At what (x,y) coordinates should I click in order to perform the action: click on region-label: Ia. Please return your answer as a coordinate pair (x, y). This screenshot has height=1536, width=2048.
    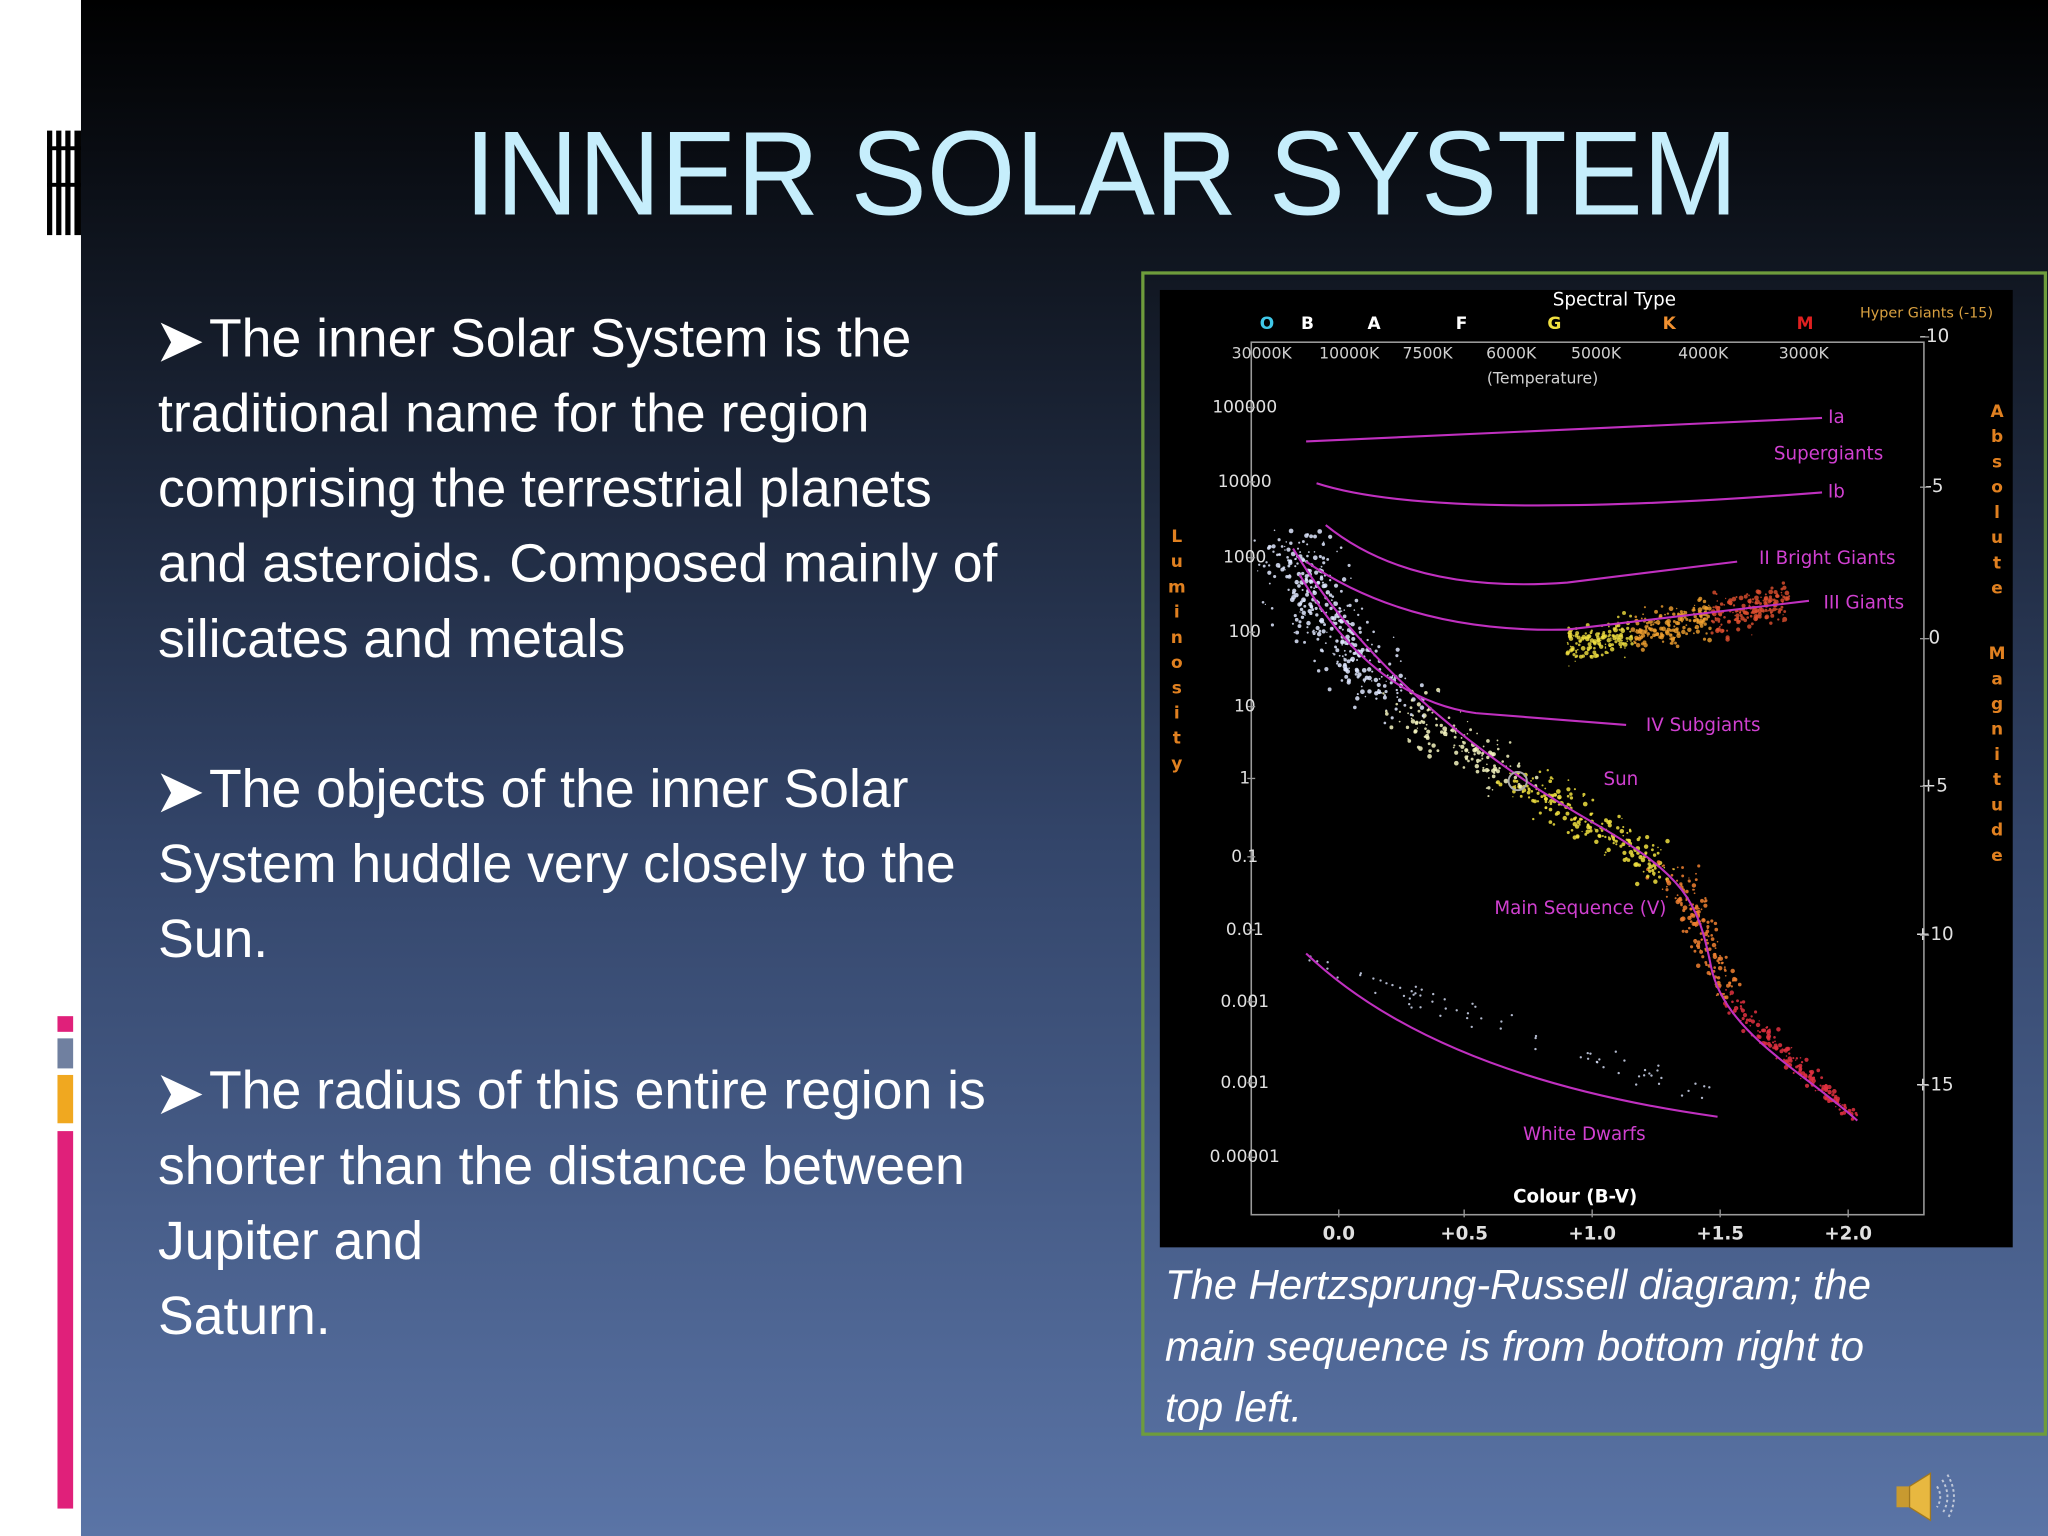
    Looking at the image, I should click on (1836, 417).